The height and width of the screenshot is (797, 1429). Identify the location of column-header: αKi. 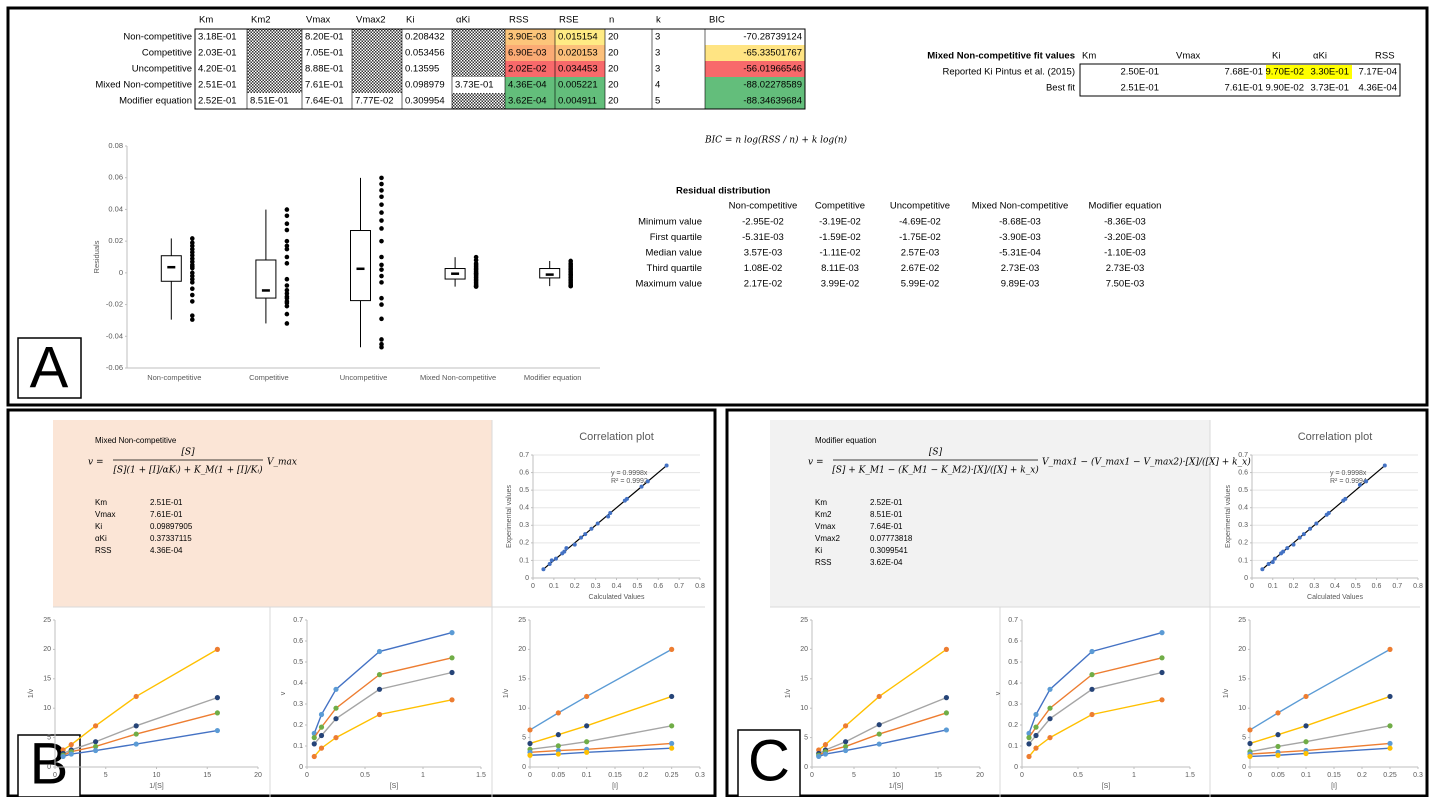
(1320, 56).